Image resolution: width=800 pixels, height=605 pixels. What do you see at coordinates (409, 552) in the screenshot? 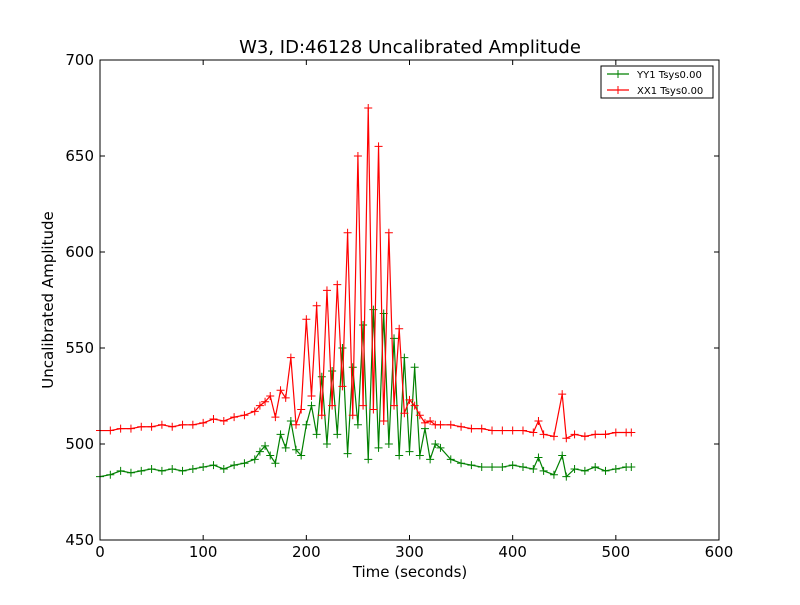
I see `x-tick-label: 300` at bounding box center [409, 552].